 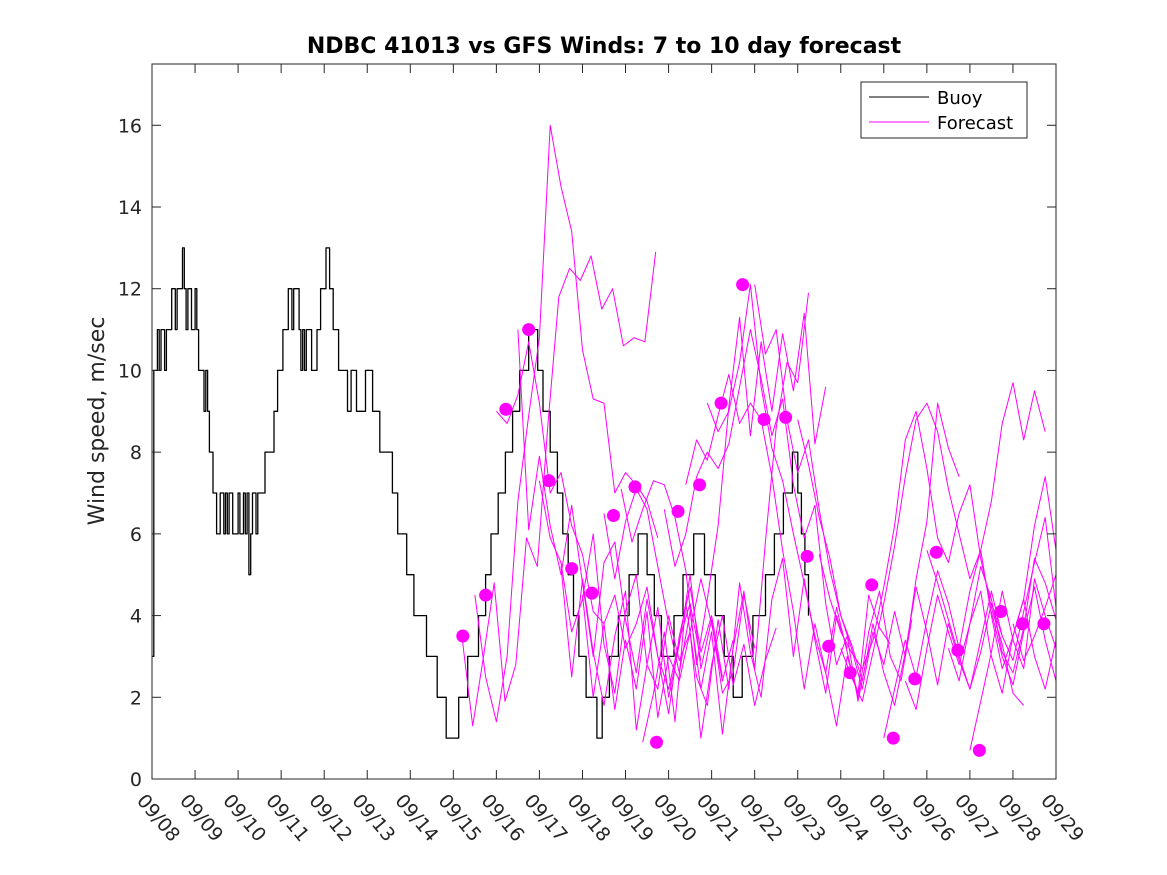 I want to click on legend-buoy-label: Buoy, so click(x=960, y=98).